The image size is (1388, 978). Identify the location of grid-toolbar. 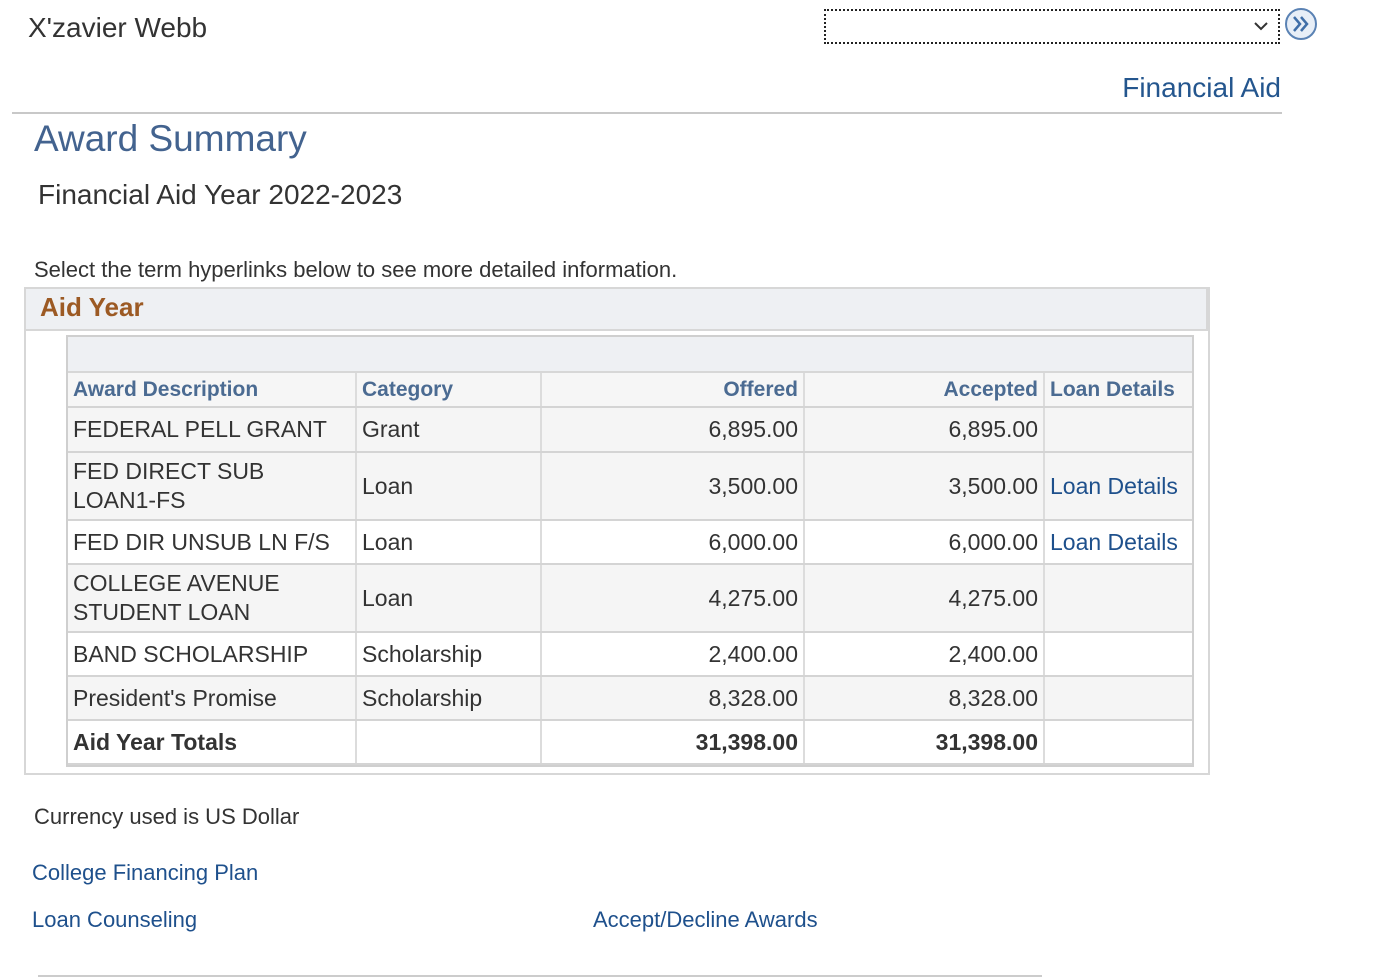
(630, 355).